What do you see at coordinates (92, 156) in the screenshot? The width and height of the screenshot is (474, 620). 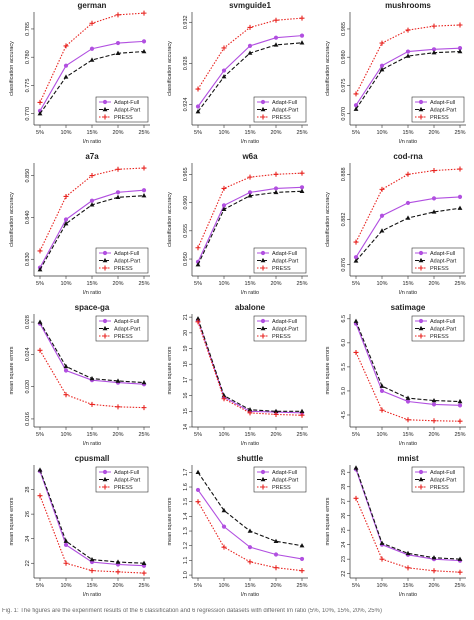 I see `chart-title: a7a` at bounding box center [92, 156].